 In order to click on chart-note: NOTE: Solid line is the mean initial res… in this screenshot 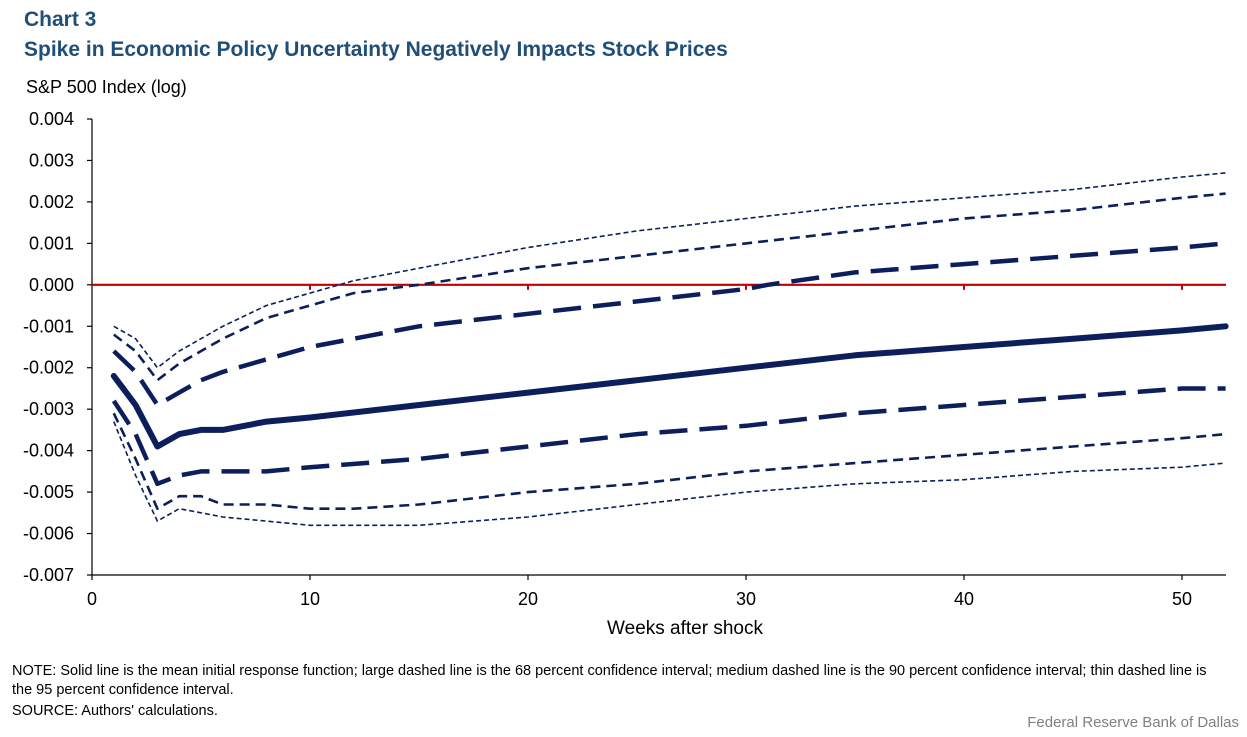, I will do `click(609, 680)`.